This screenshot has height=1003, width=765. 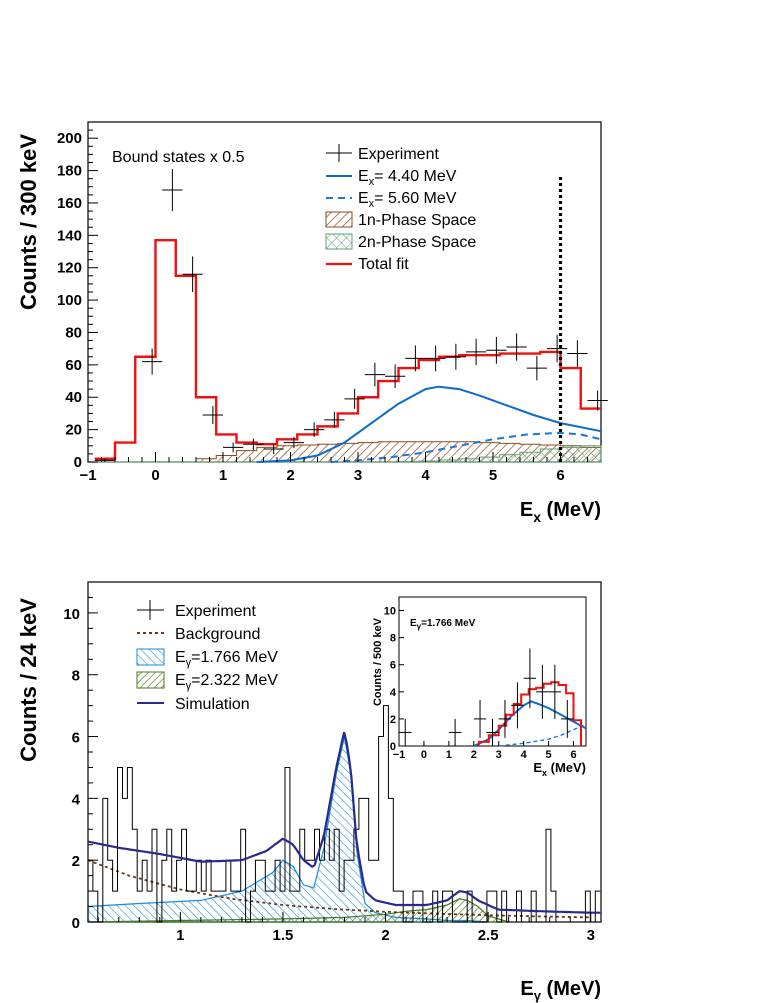 What do you see at coordinates (560, 475) in the screenshot?
I see `x-tick-label: 6` at bounding box center [560, 475].